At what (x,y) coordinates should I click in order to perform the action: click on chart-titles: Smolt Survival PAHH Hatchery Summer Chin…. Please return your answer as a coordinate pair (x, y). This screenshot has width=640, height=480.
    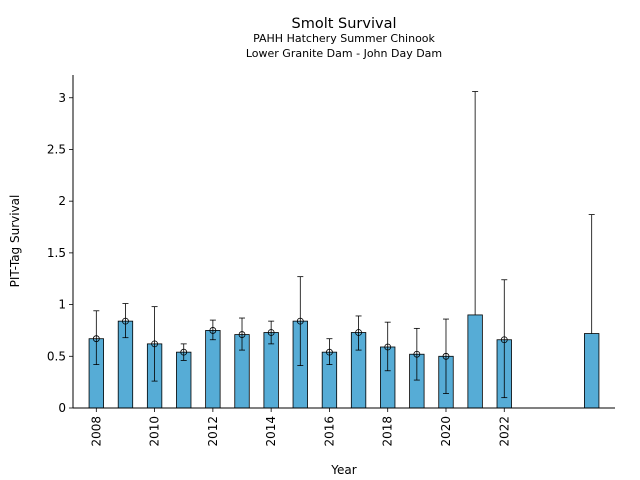
    Looking at the image, I should click on (344, 38).